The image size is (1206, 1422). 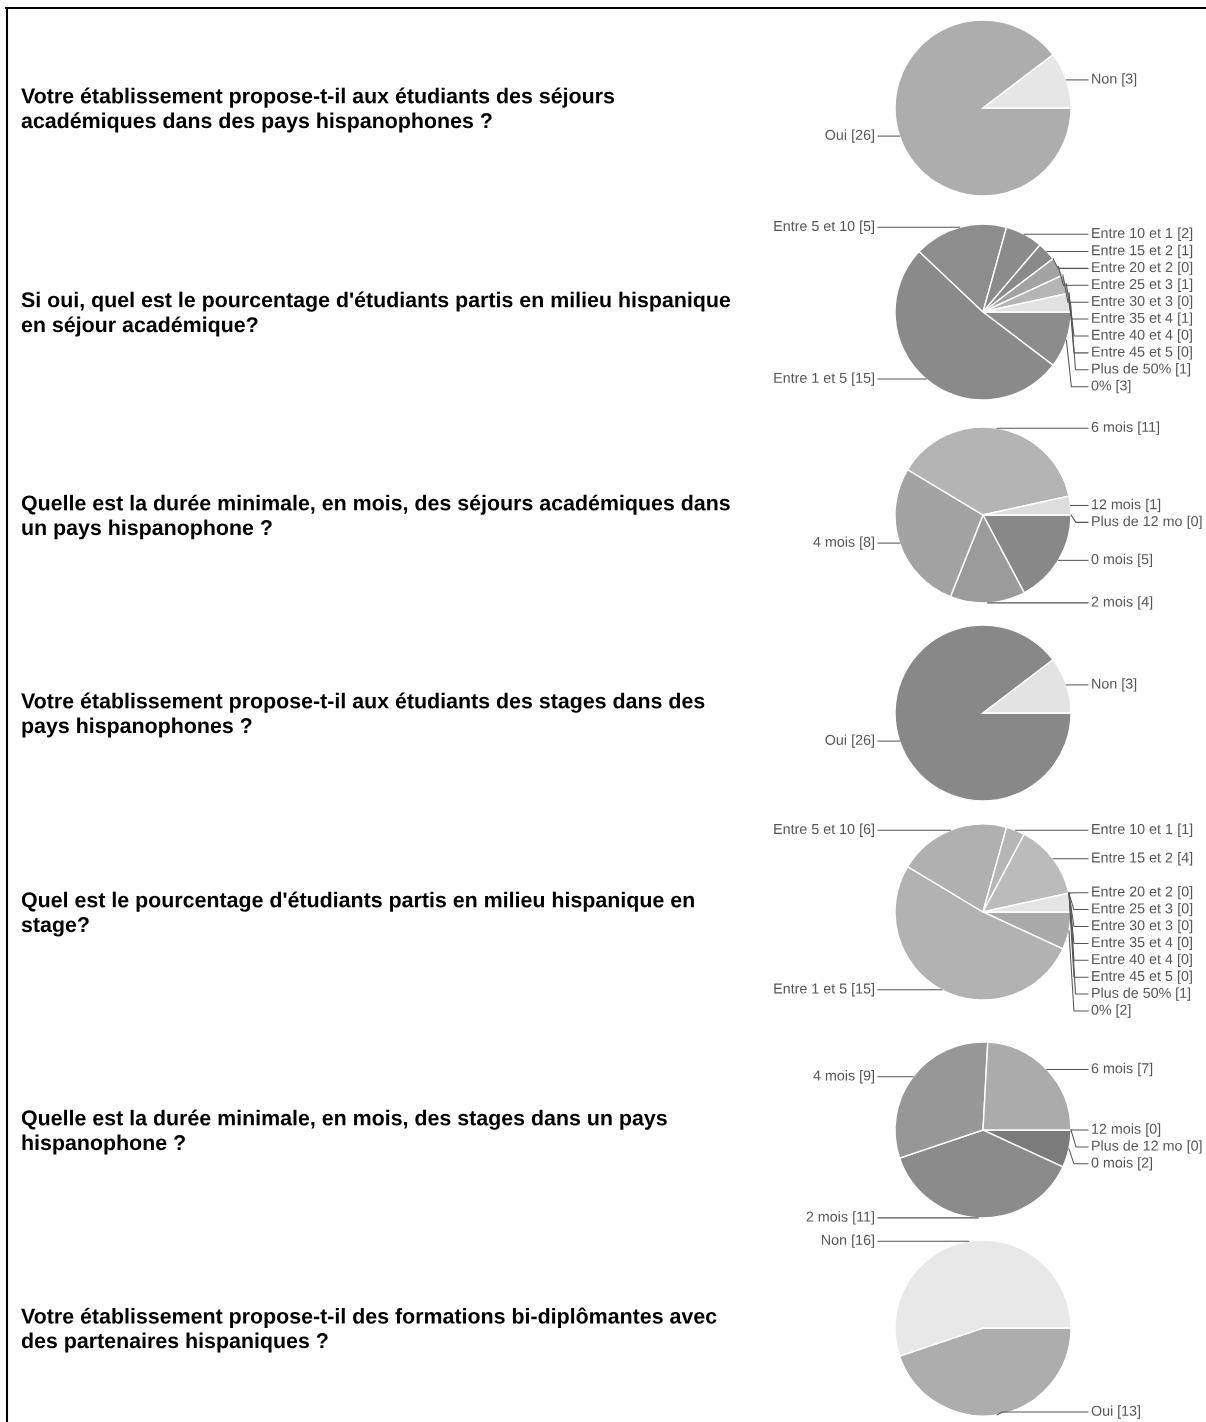 What do you see at coordinates (357, 914) in the screenshot?
I see `text: Quel est le pourcentage d'étudiants partis en milieu hispanique en stage?` at bounding box center [357, 914].